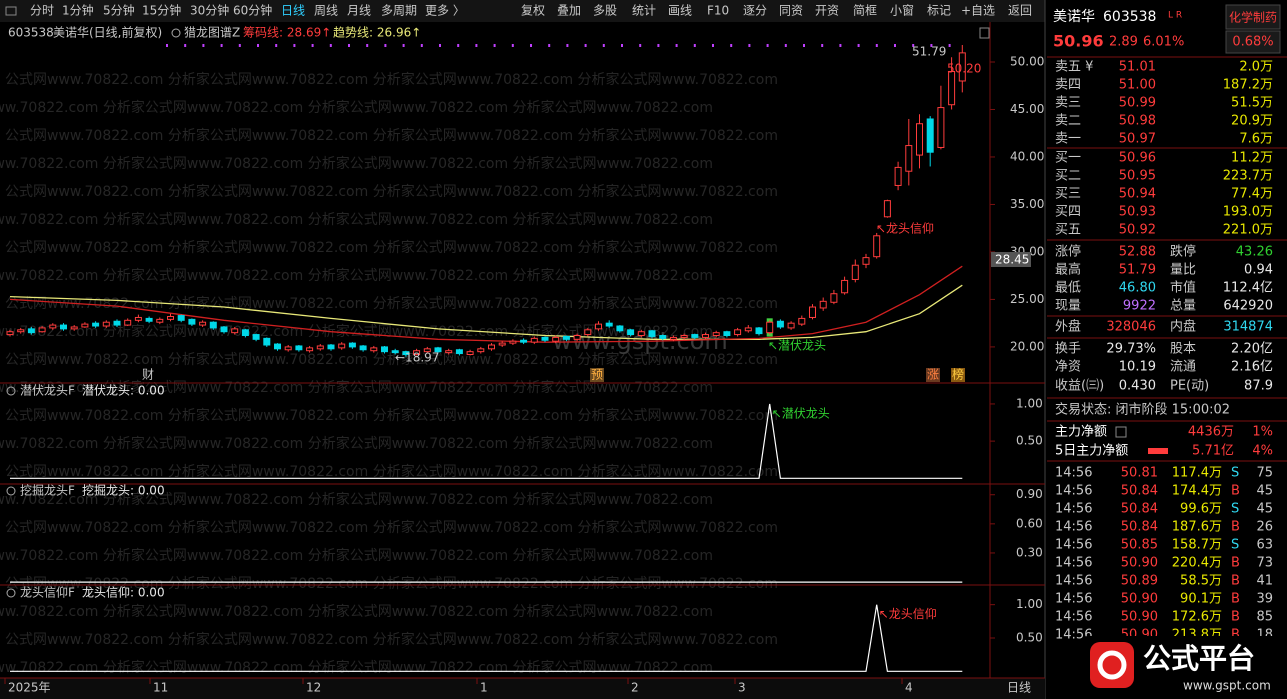 The height and width of the screenshot is (699, 1287). Describe the element at coordinates (597, 375) in the screenshot. I see `event-tag-bg` at that location.